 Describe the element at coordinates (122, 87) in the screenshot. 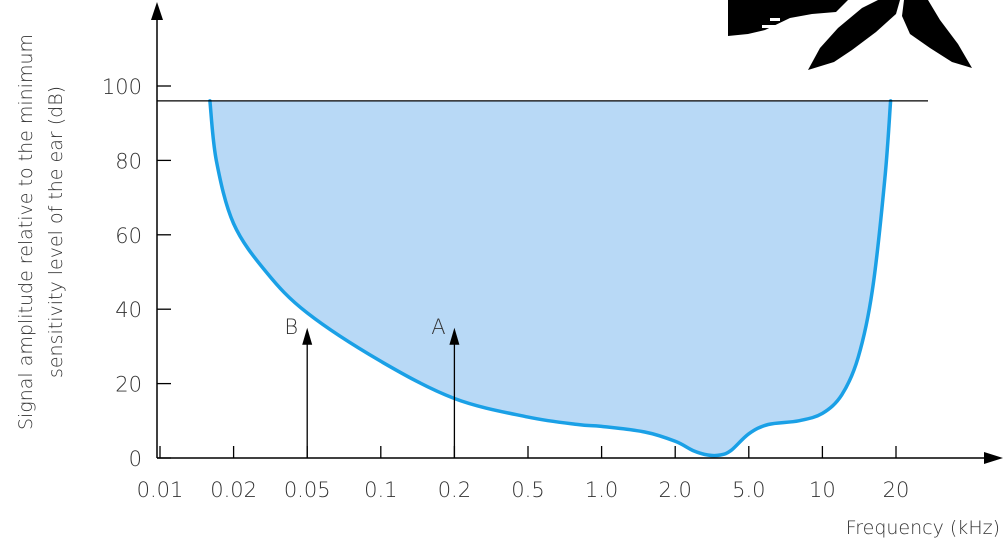

I see `y-tick-label: 100` at that location.